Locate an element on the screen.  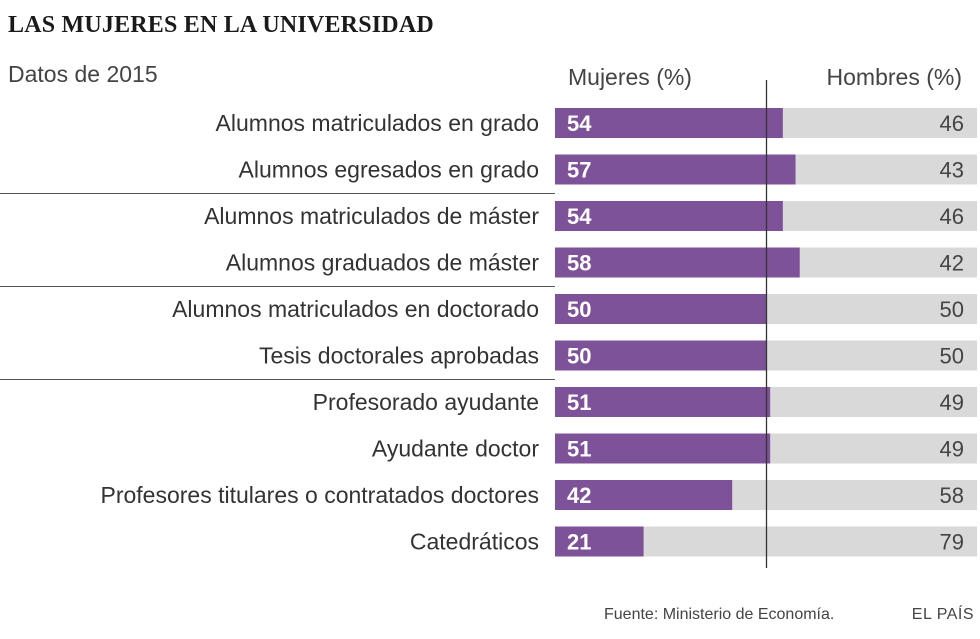
chart-subtitle: Datos de 2015 is located at coordinates (83, 74).